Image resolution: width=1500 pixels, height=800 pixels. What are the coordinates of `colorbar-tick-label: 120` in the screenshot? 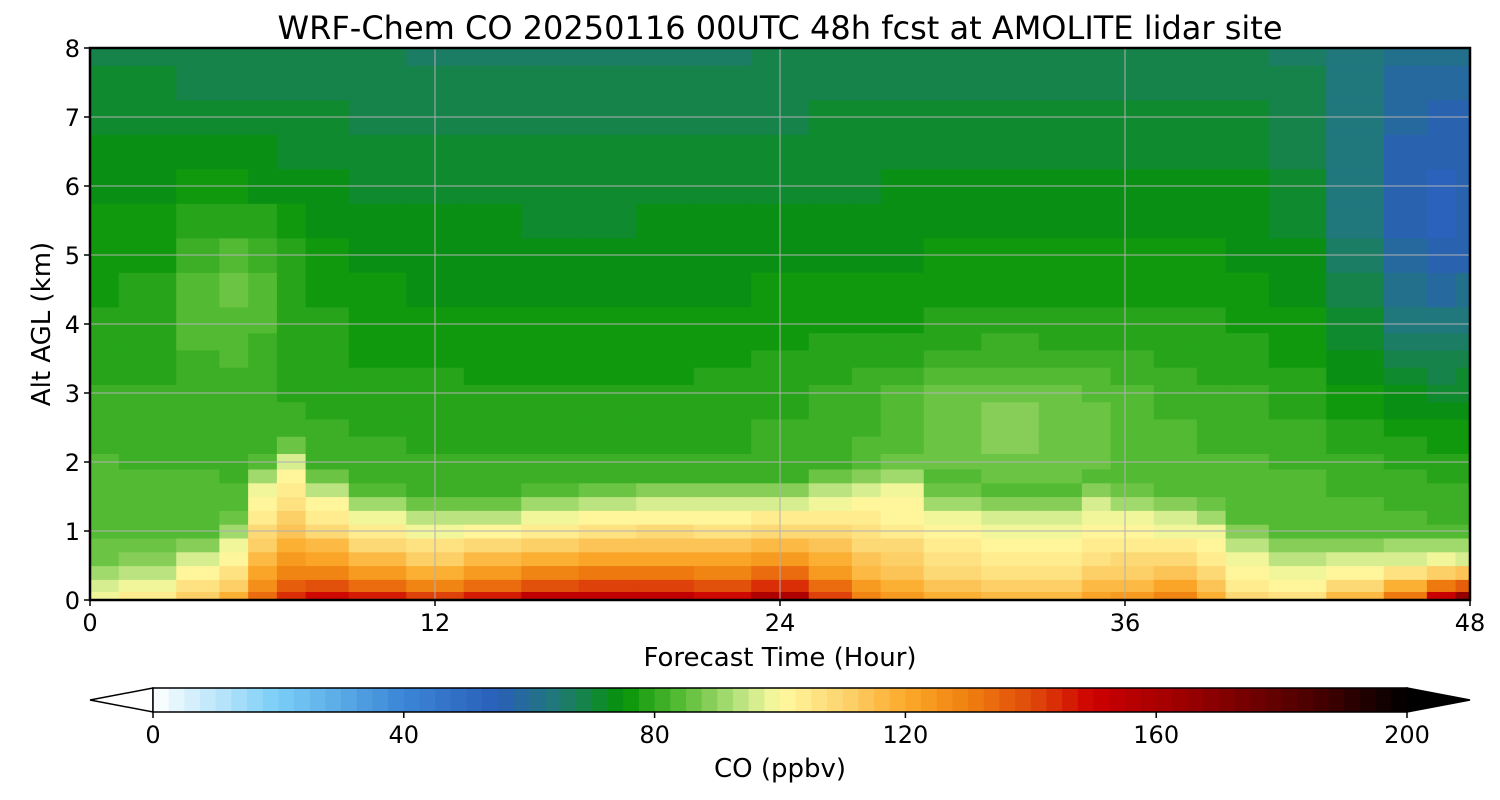 It's located at (905, 735).